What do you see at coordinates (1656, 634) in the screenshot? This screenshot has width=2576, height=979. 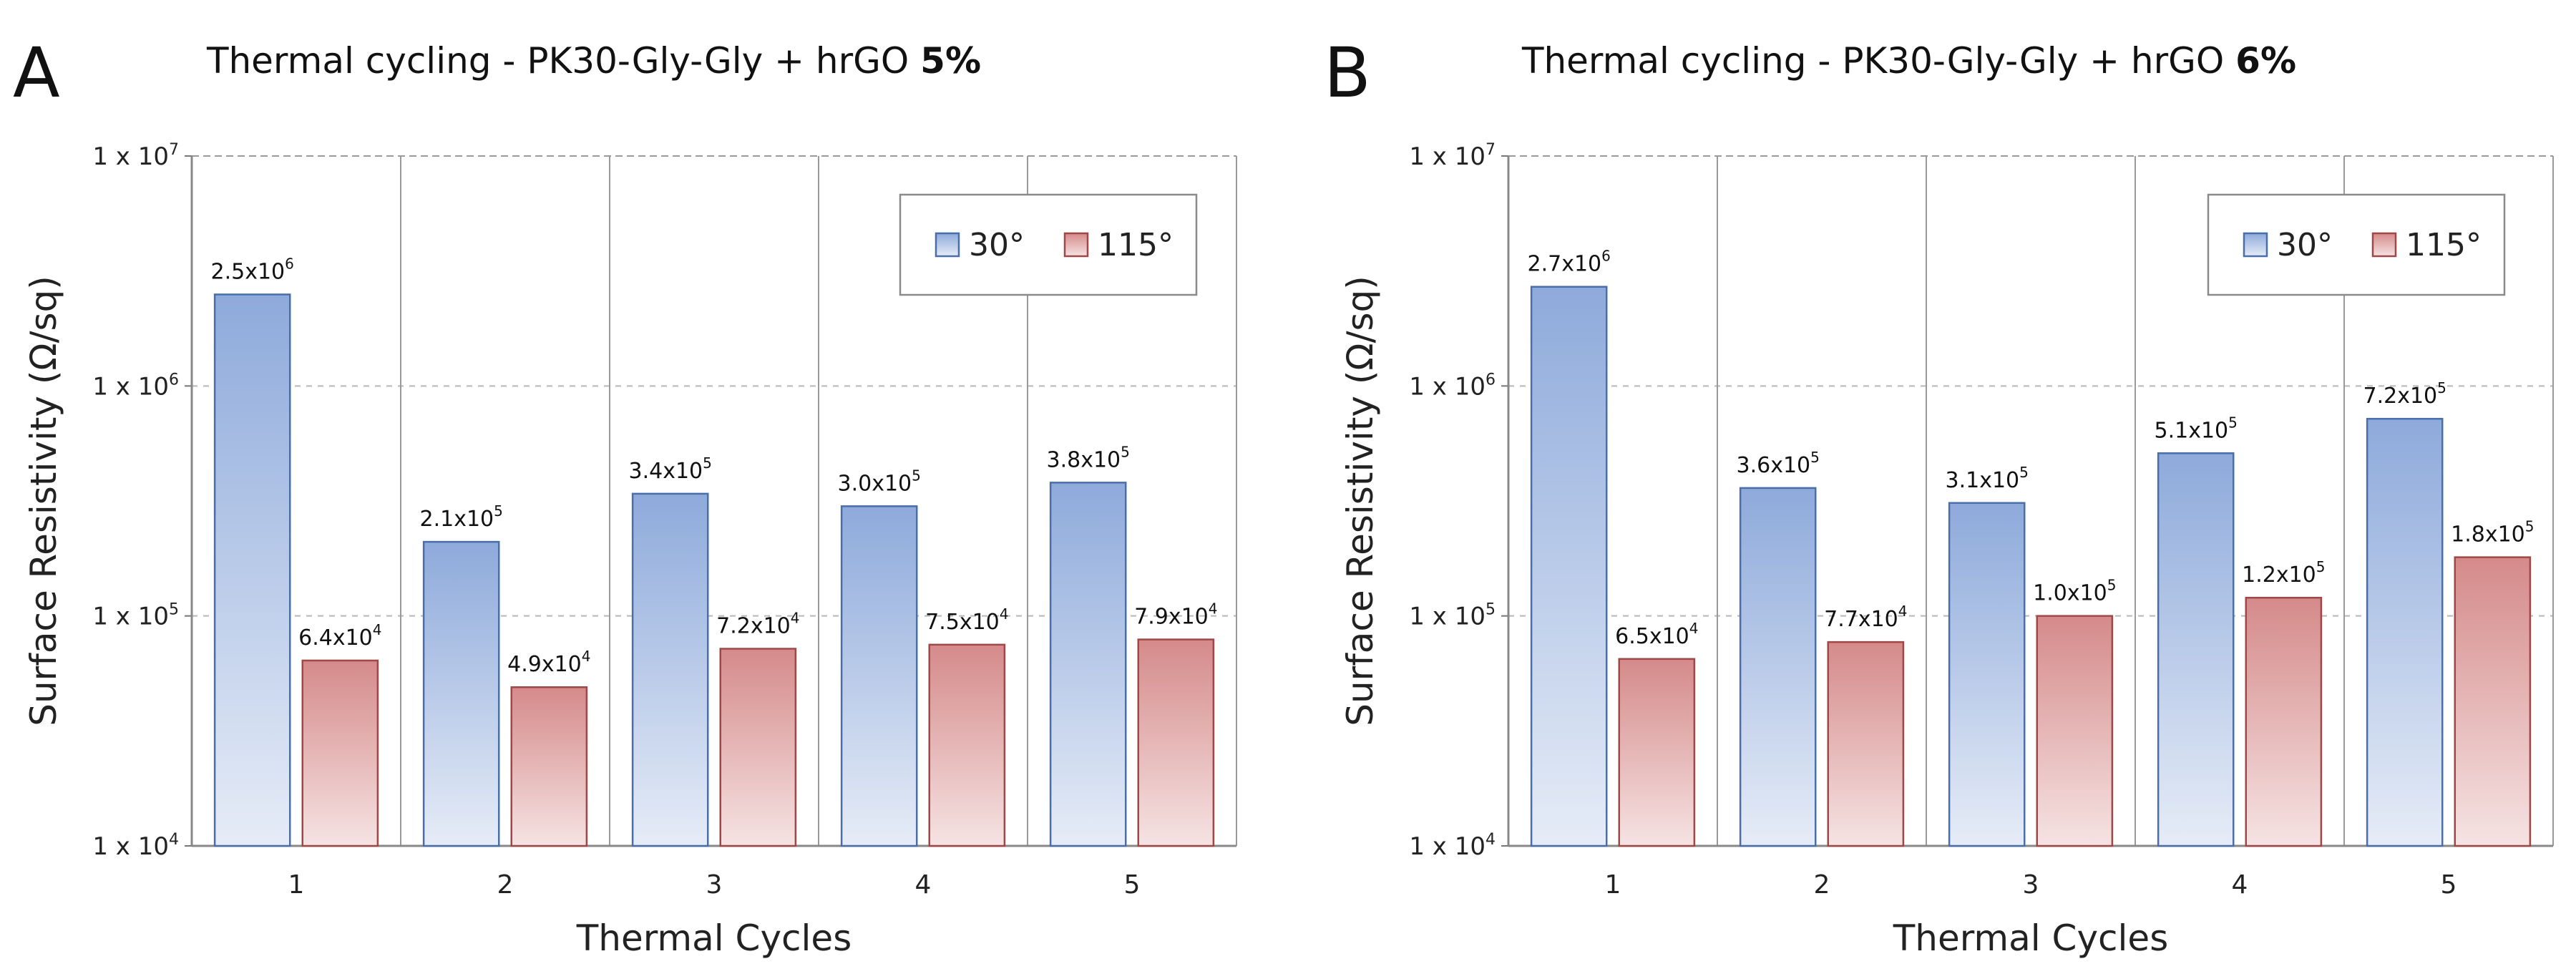 I see `data-label: 6.5x10⁴` at bounding box center [1656, 634].